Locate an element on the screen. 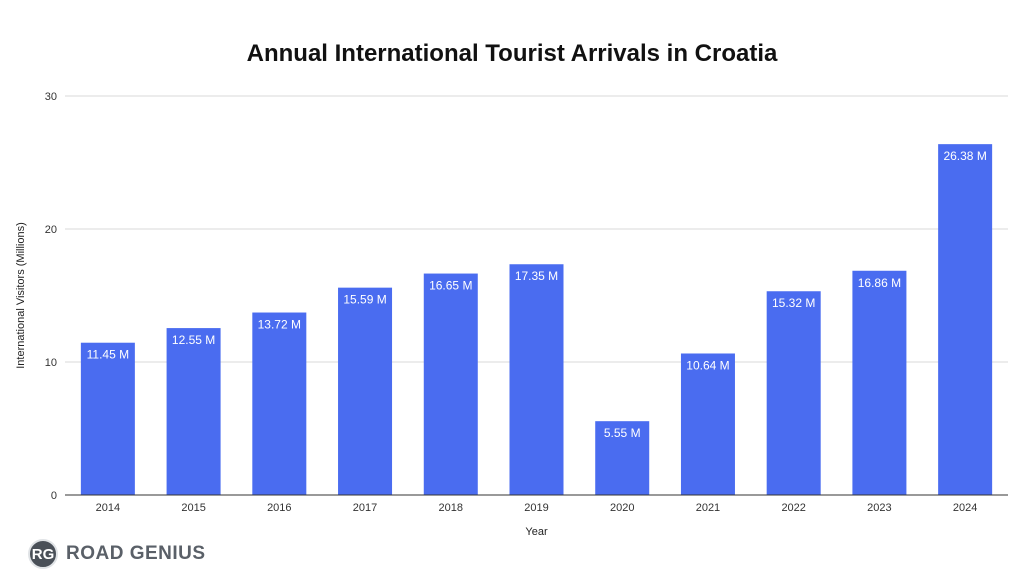  y-axis-title: International Visitors (Millions) is located at coordinates (21, 295).